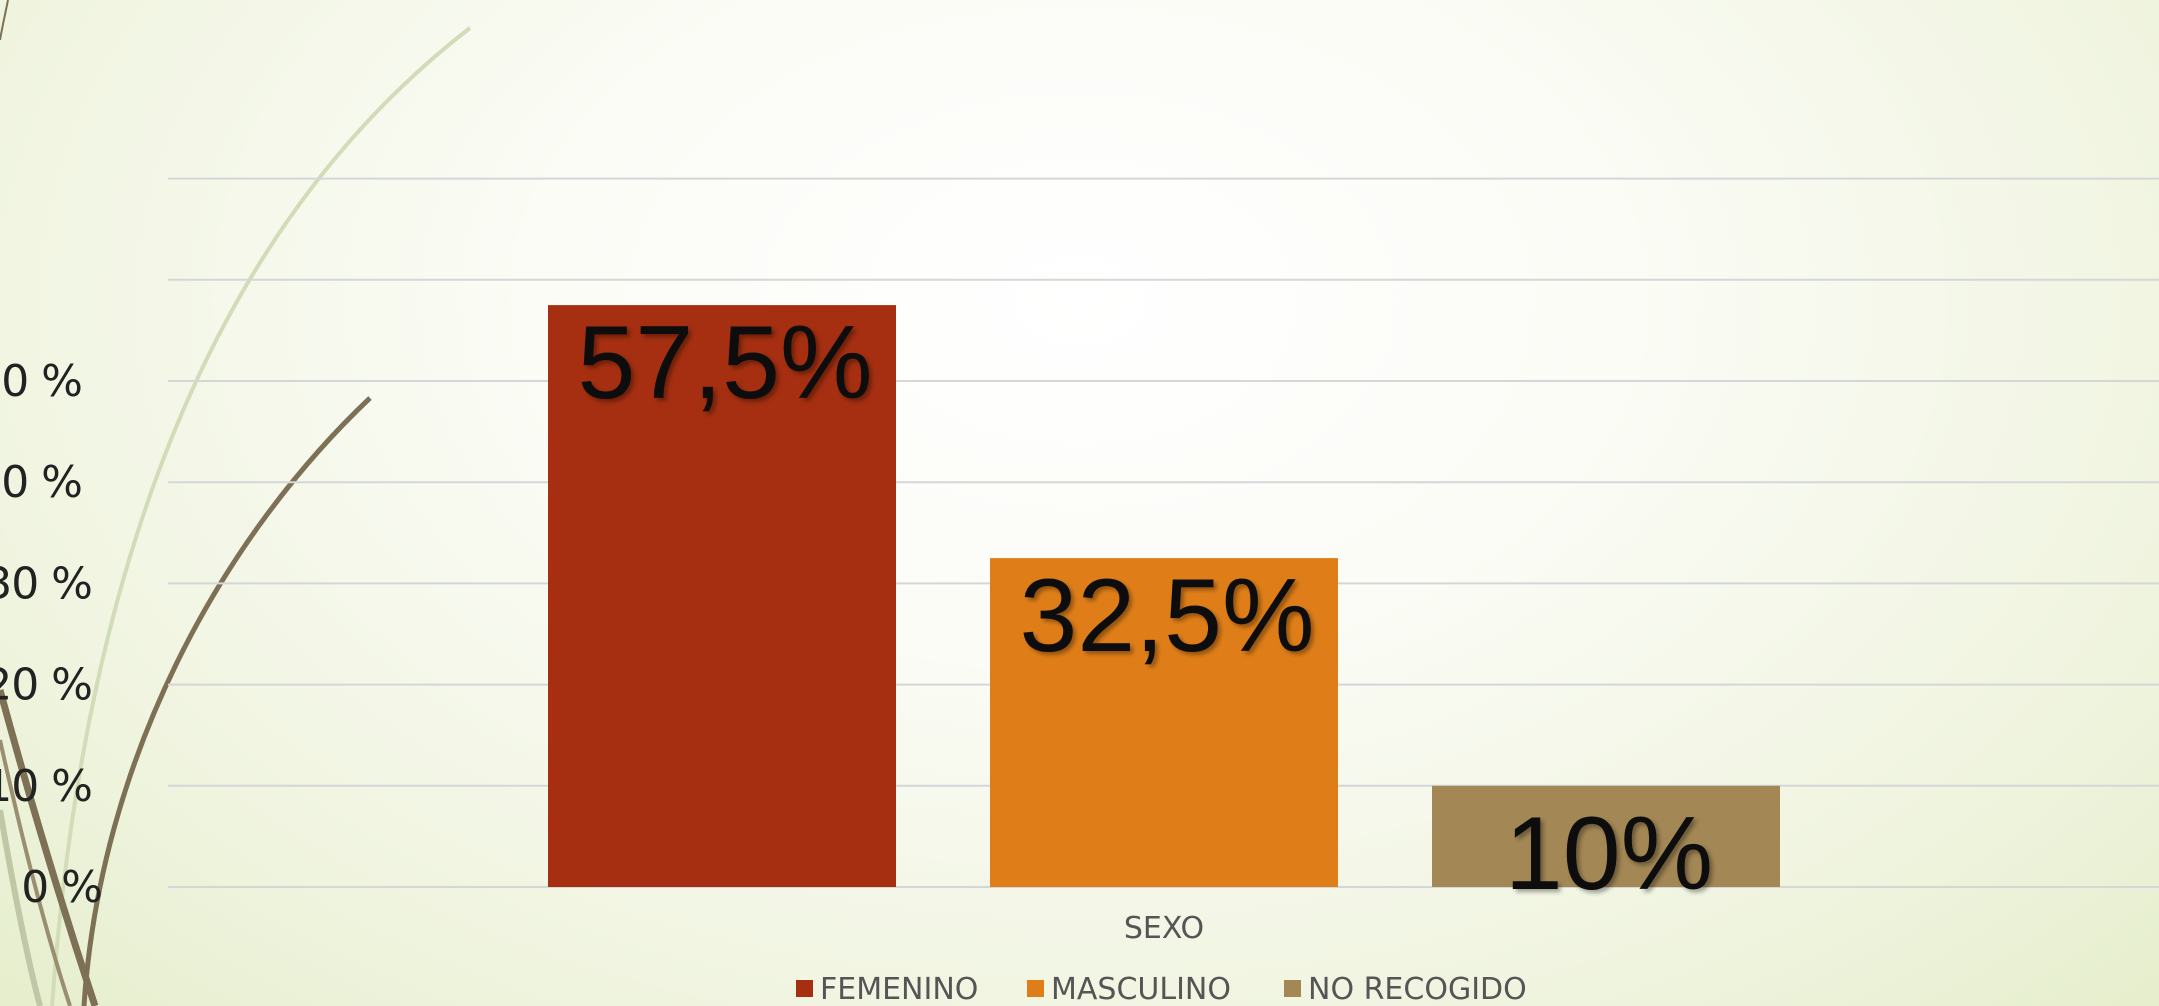 This screenshot has height=1006, width=2159. What do you see at coordinates (46, 685) in the screenshot?
I see `y-tick-label: 20 %` at bounding box center [46, 685].